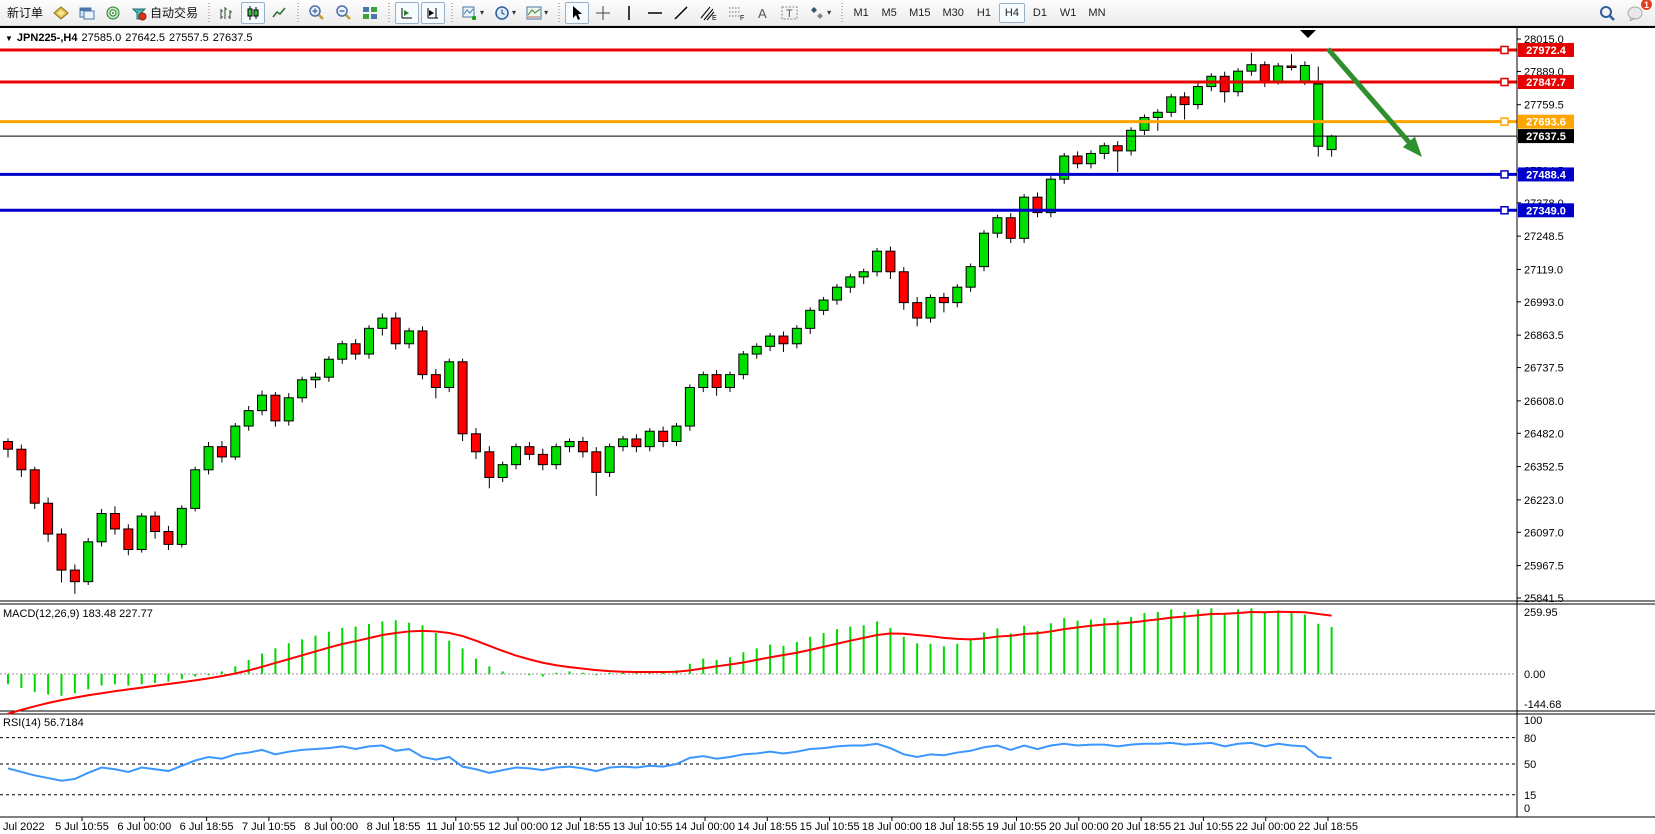 The image size is (1655, 834). What do you see at coordinates (643, 827) in the screenshot?
I see `time-axis-label: 13 Jul 10:55` at bounding box center [643, 827].